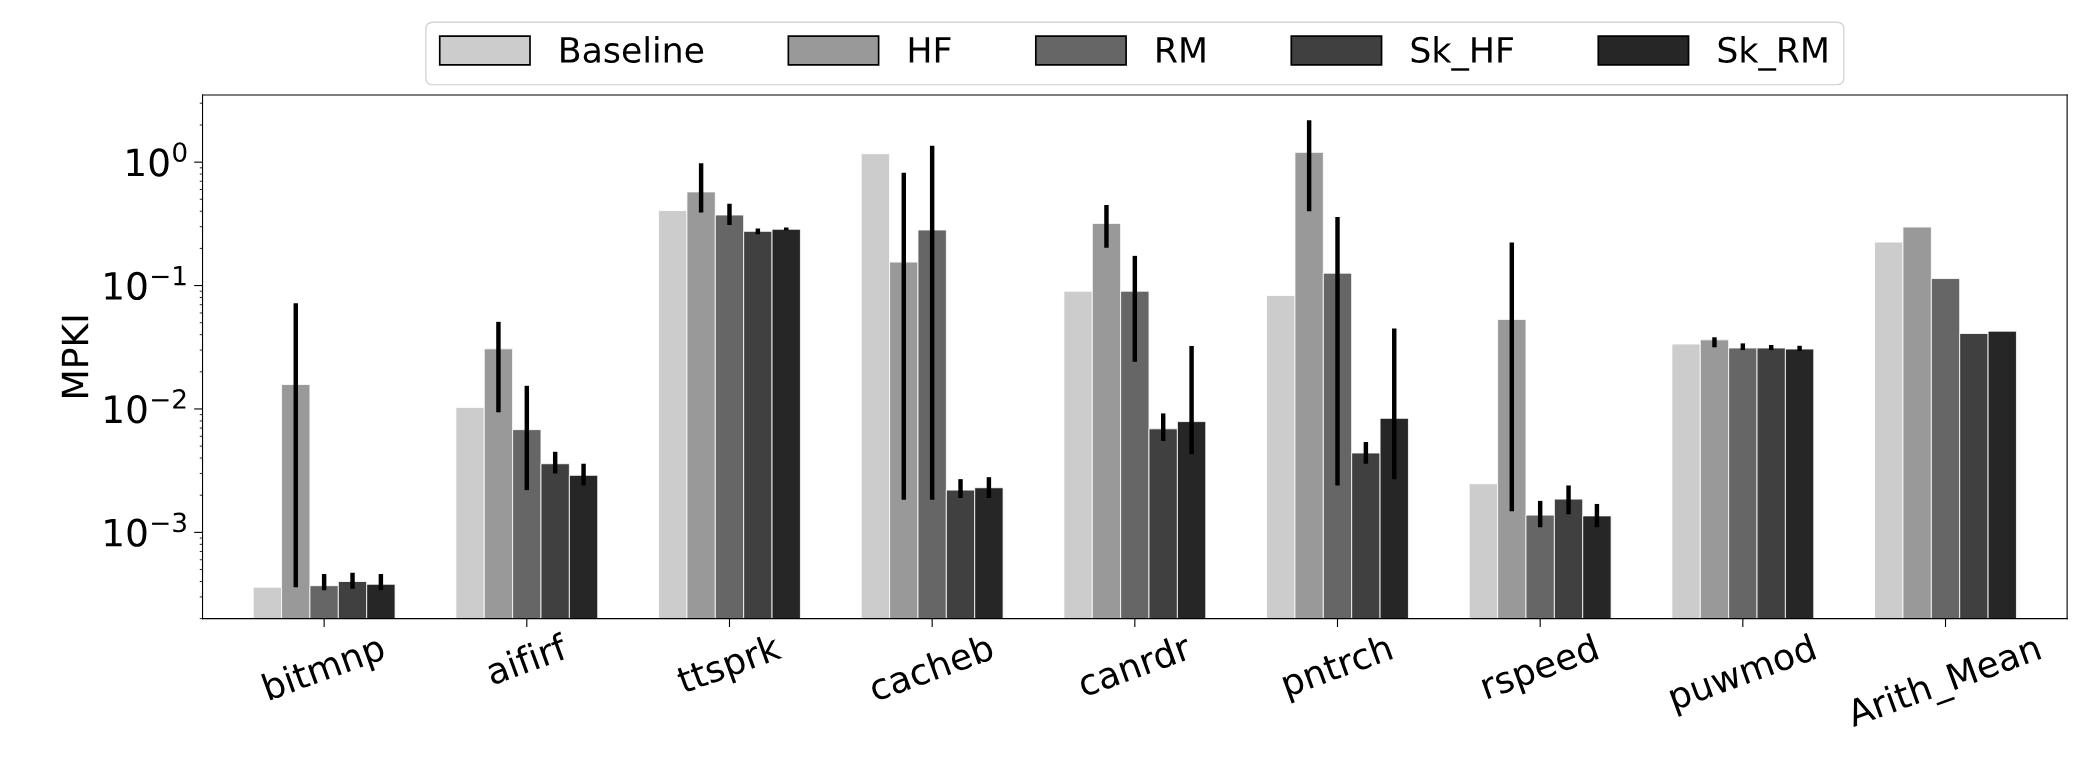 The height and width of the screenshot is (760, 2088). What do you see at coordinates (1462, 53) in the screenshot?
I see `legend-label: Sk_HF` at bounding box center [1462, 53].